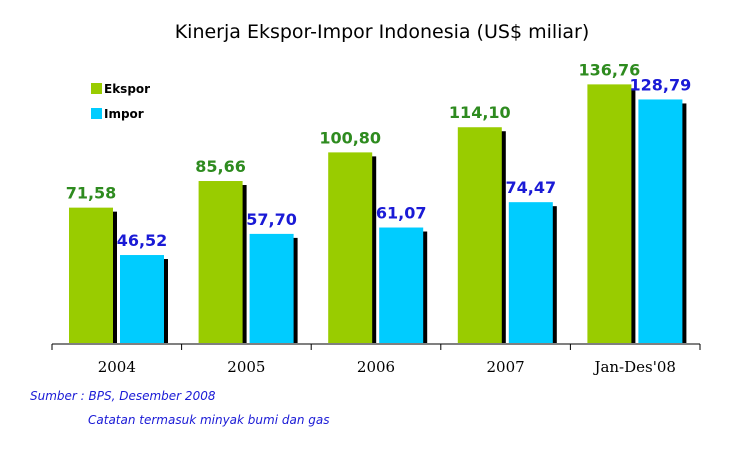  I want to click on bar-ekspor-2006, so click(350, 247).